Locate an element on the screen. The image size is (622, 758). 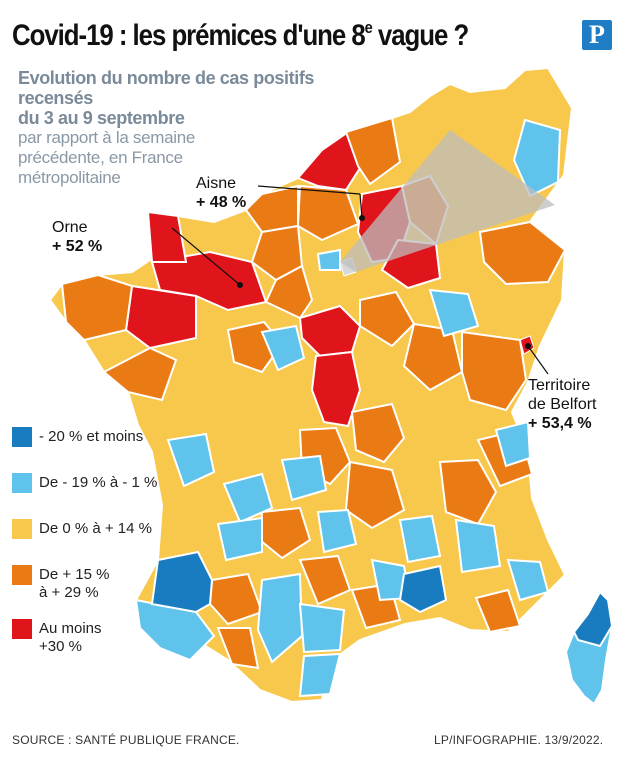
le-parisien-logo: P is located at coordinates (597, 35).